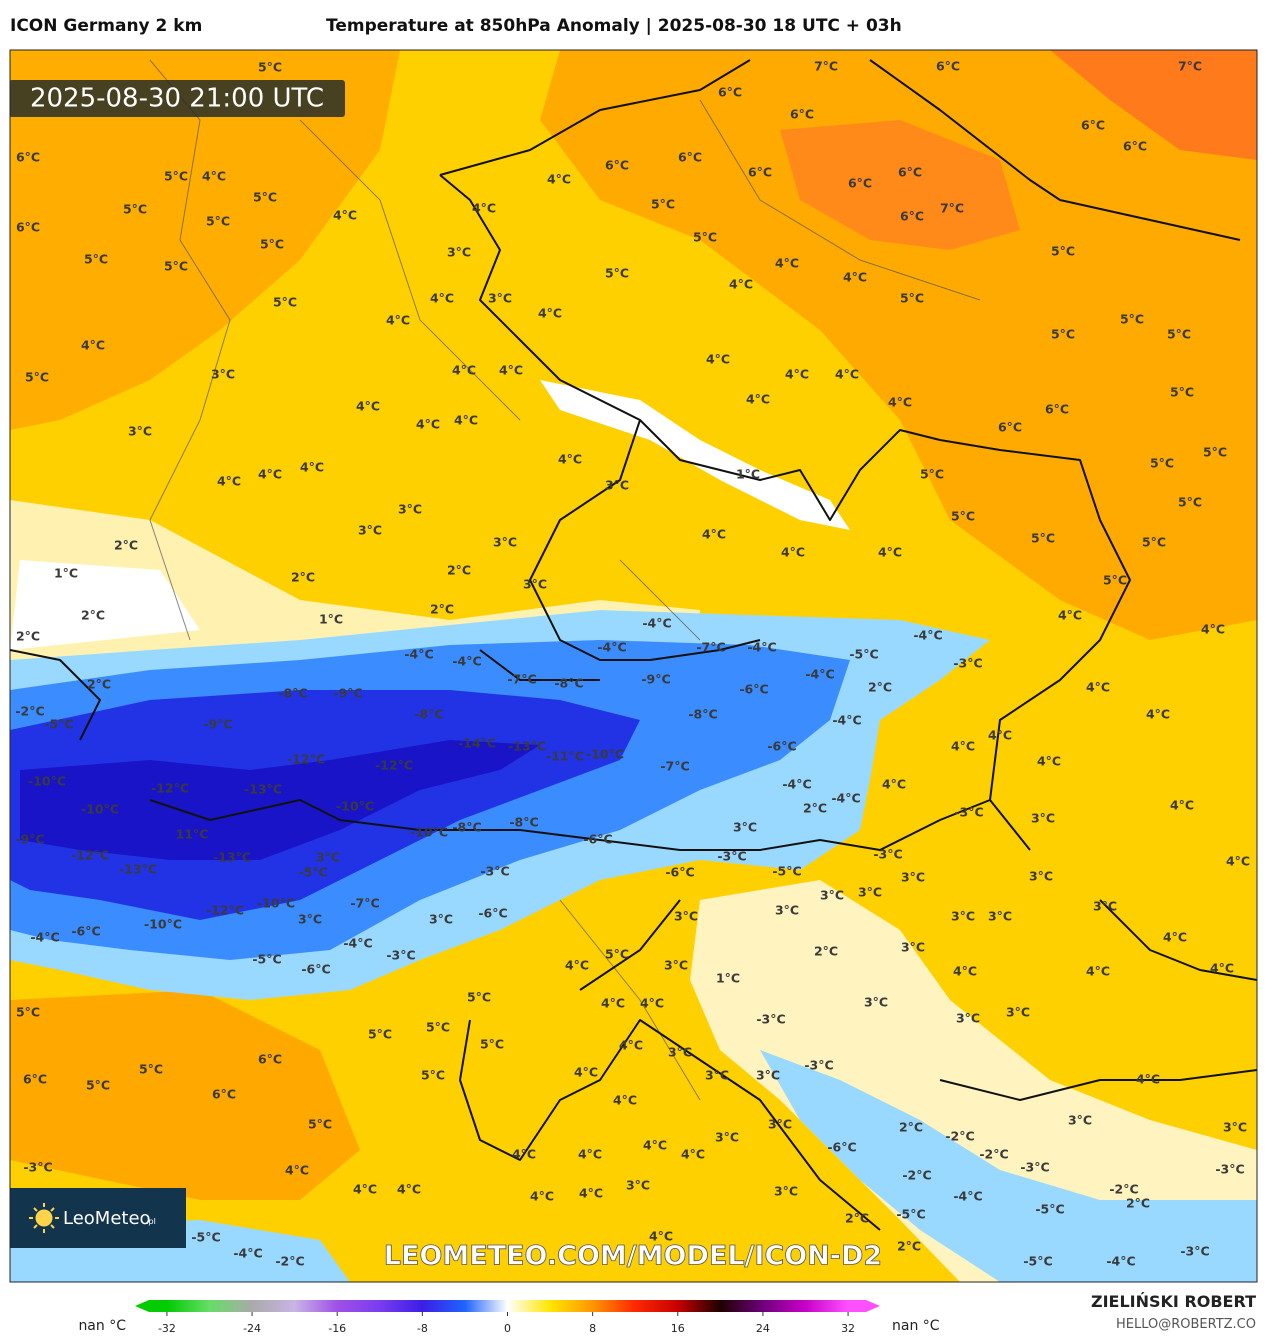 The width and height of the screenshot is (1267, 1338). I want to click on contour-label: -11°C, so click(565, 756).